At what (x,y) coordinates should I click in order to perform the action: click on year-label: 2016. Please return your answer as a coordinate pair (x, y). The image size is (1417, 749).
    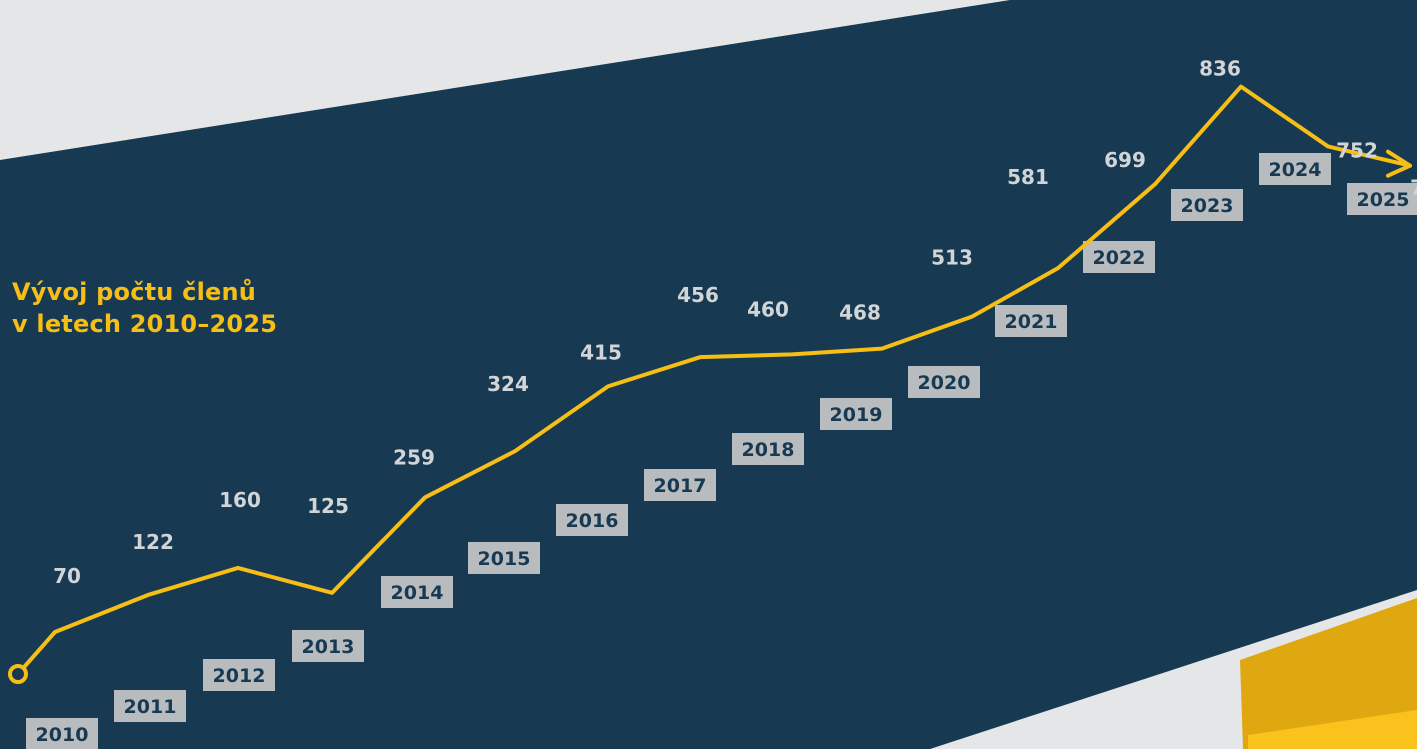
    Looking at the image, I should click on (592, 520).